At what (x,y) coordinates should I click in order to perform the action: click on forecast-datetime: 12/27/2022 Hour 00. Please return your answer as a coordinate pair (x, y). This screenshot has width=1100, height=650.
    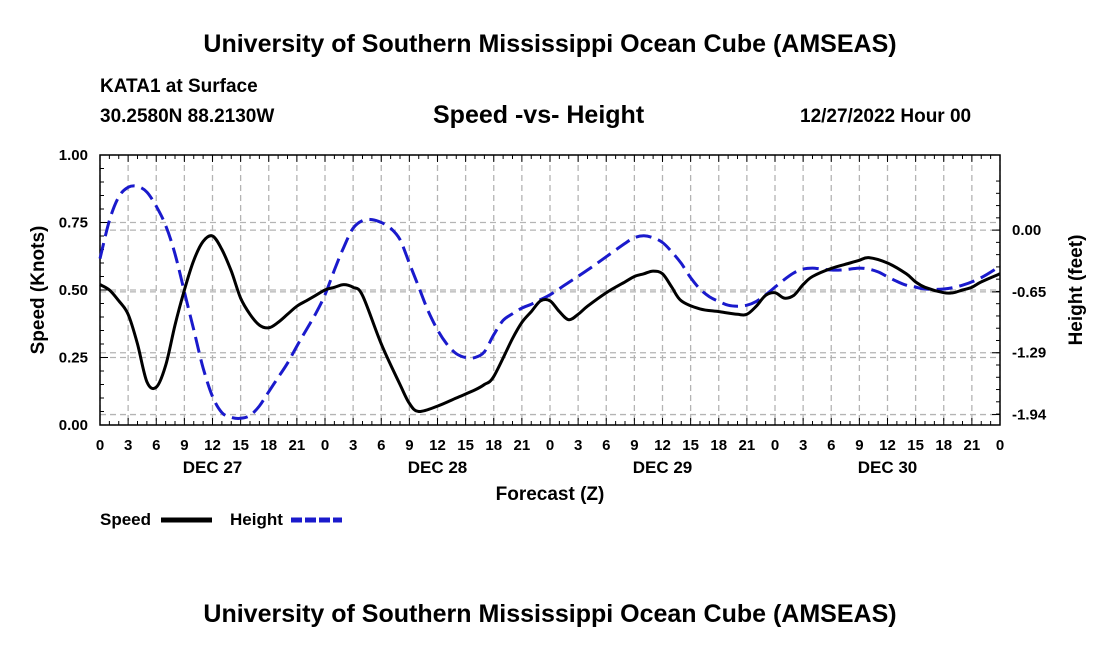
    Looking at the image, I should click on (886, 116).